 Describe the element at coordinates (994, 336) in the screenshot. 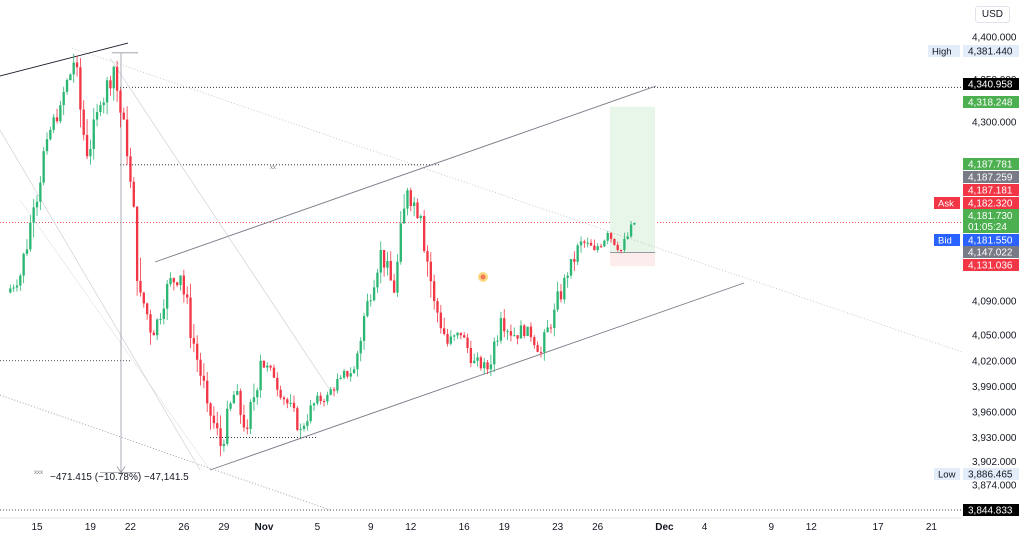

I see `price-scale-label: 4,050.000` at that location.